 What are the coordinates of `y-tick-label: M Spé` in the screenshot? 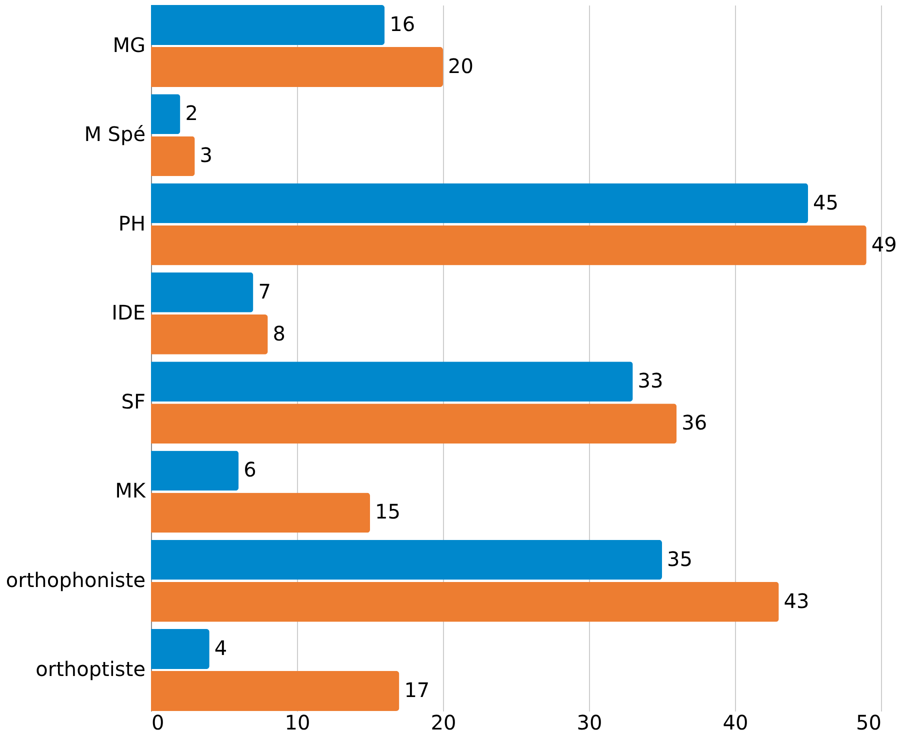 It's located at (115, 134).